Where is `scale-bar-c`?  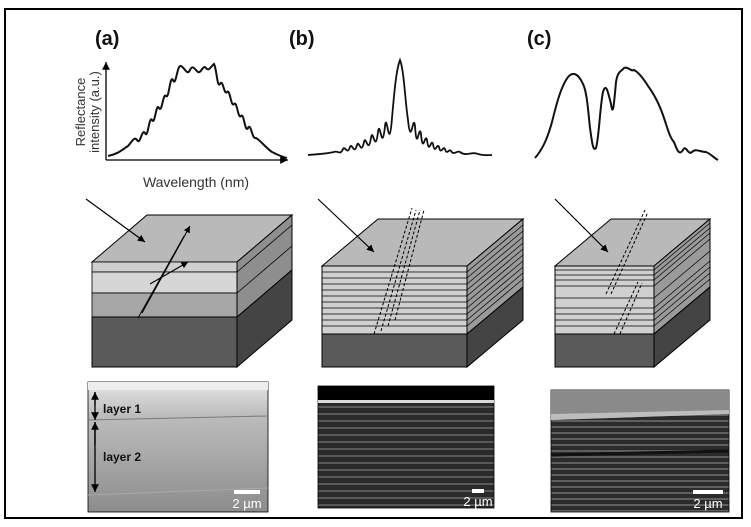 scale-bar-c is located at coordinates (708, 492).